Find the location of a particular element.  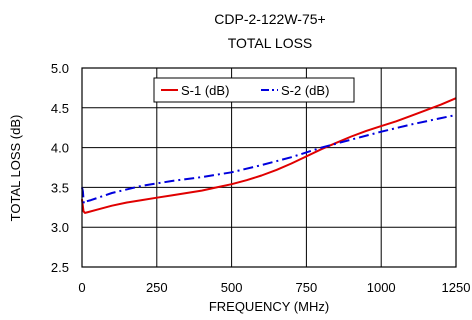

legend-box is located at coordinates (254, 90).